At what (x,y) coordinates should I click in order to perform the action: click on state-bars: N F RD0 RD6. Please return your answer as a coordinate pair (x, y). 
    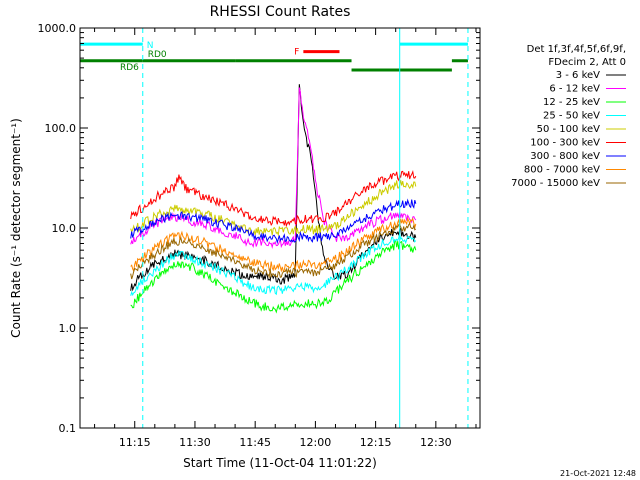
    Looking at the image, I should click on (274, 57).